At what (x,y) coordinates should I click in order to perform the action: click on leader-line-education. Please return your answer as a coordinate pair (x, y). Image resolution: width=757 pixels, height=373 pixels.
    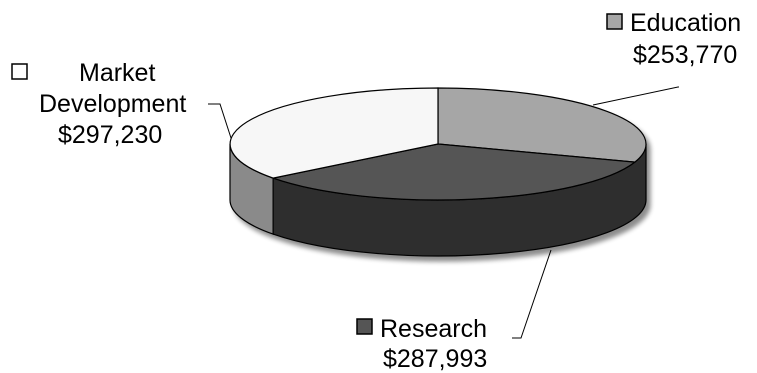
    Looking at the image, I should click on (635, 96).